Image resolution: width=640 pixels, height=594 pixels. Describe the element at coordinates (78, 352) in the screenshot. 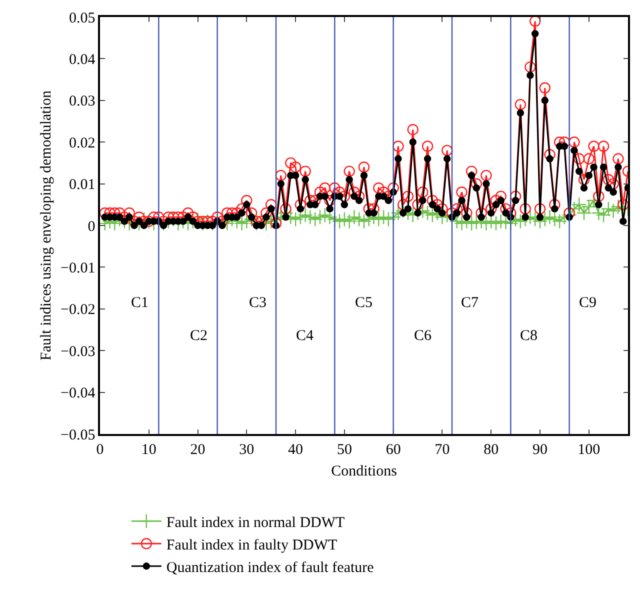

I see `y-tick-label: −0.03` at that location.